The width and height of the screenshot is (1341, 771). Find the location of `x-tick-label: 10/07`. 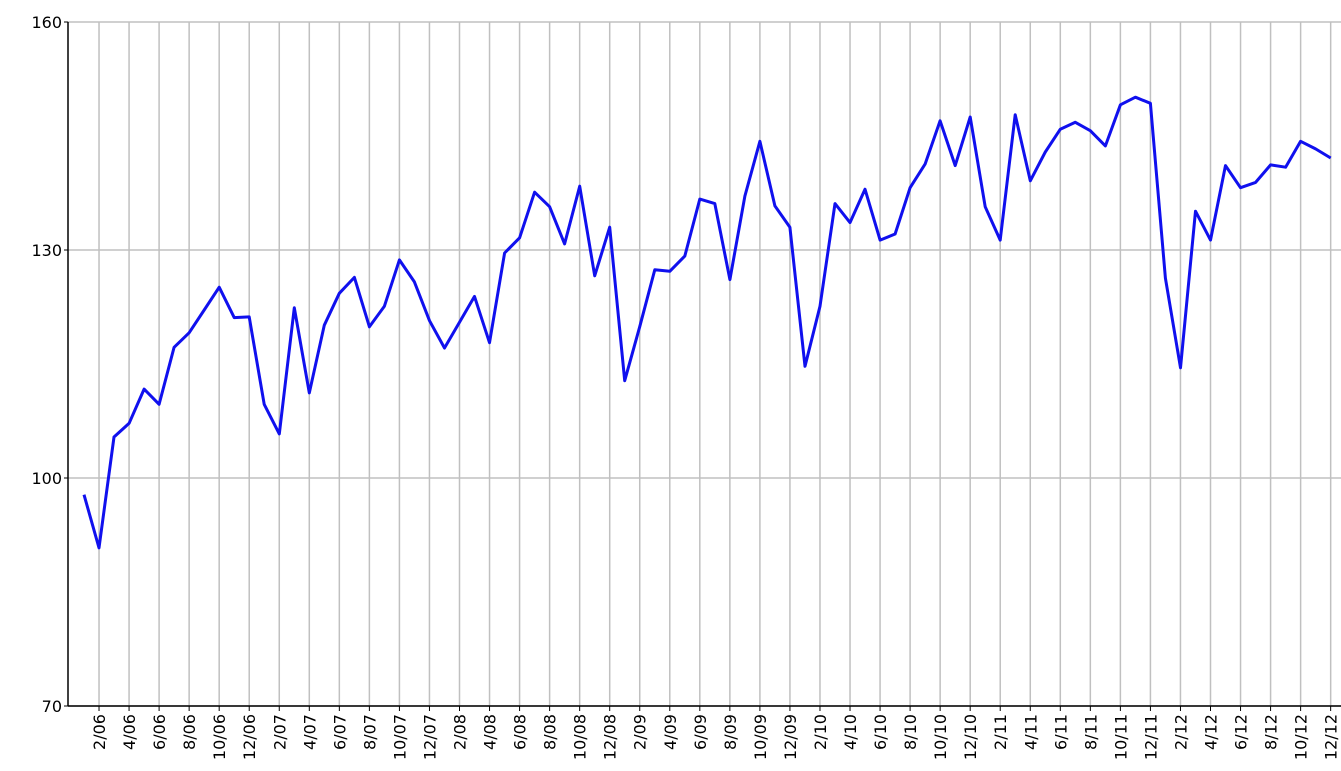

x-tick-label: 10/07 is located at coordinates (399, 737).